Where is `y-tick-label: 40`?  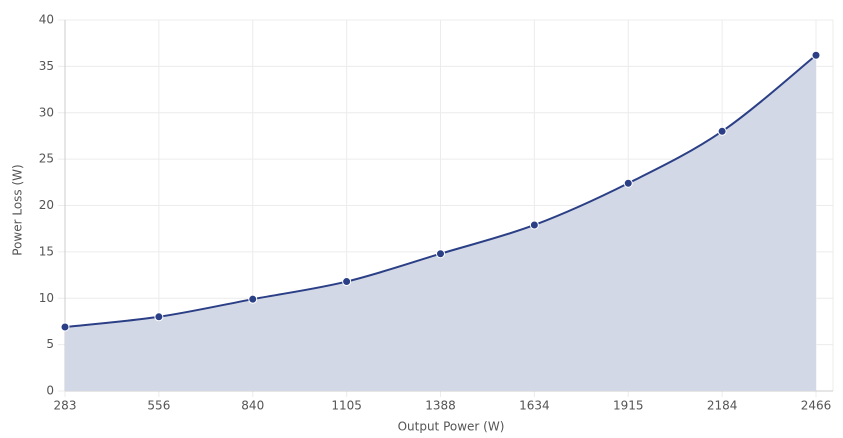 y-tick-label: 40 is located at coordinates (46, 20).